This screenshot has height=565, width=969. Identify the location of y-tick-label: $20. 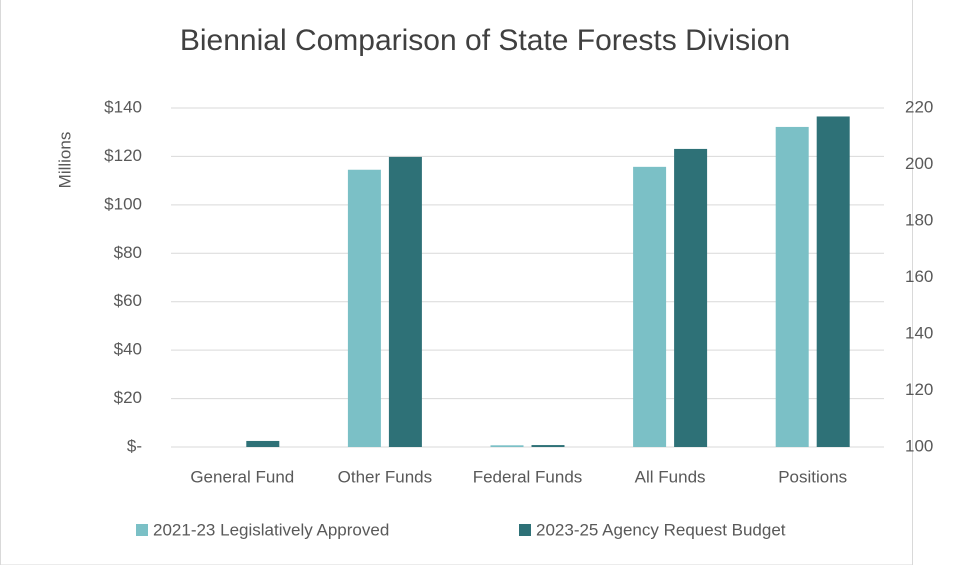
(128, 397).